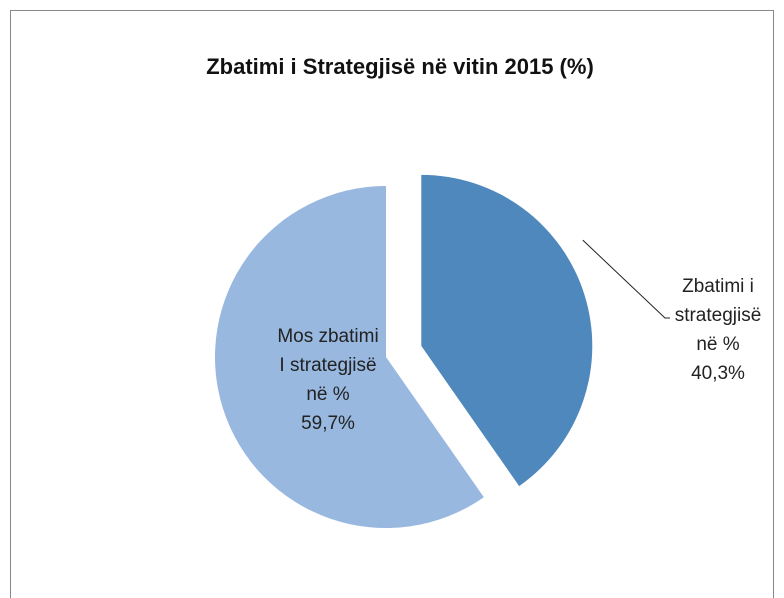 The height and width of the screenshot is (598, 784). I want to click on pie-slice, so click(507, 330).